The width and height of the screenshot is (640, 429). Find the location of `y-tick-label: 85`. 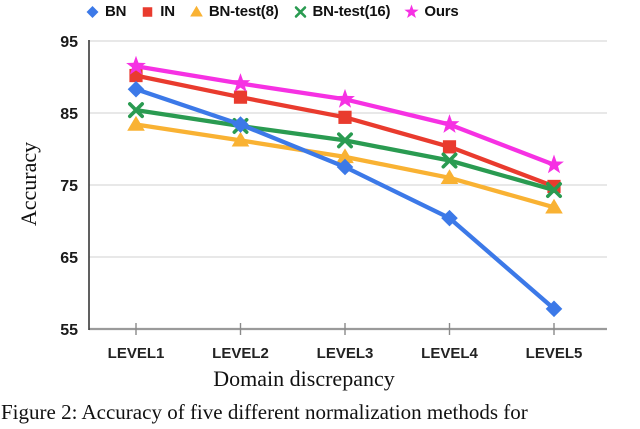

y-tick-label: 85 is located at coordinates (69, 114).